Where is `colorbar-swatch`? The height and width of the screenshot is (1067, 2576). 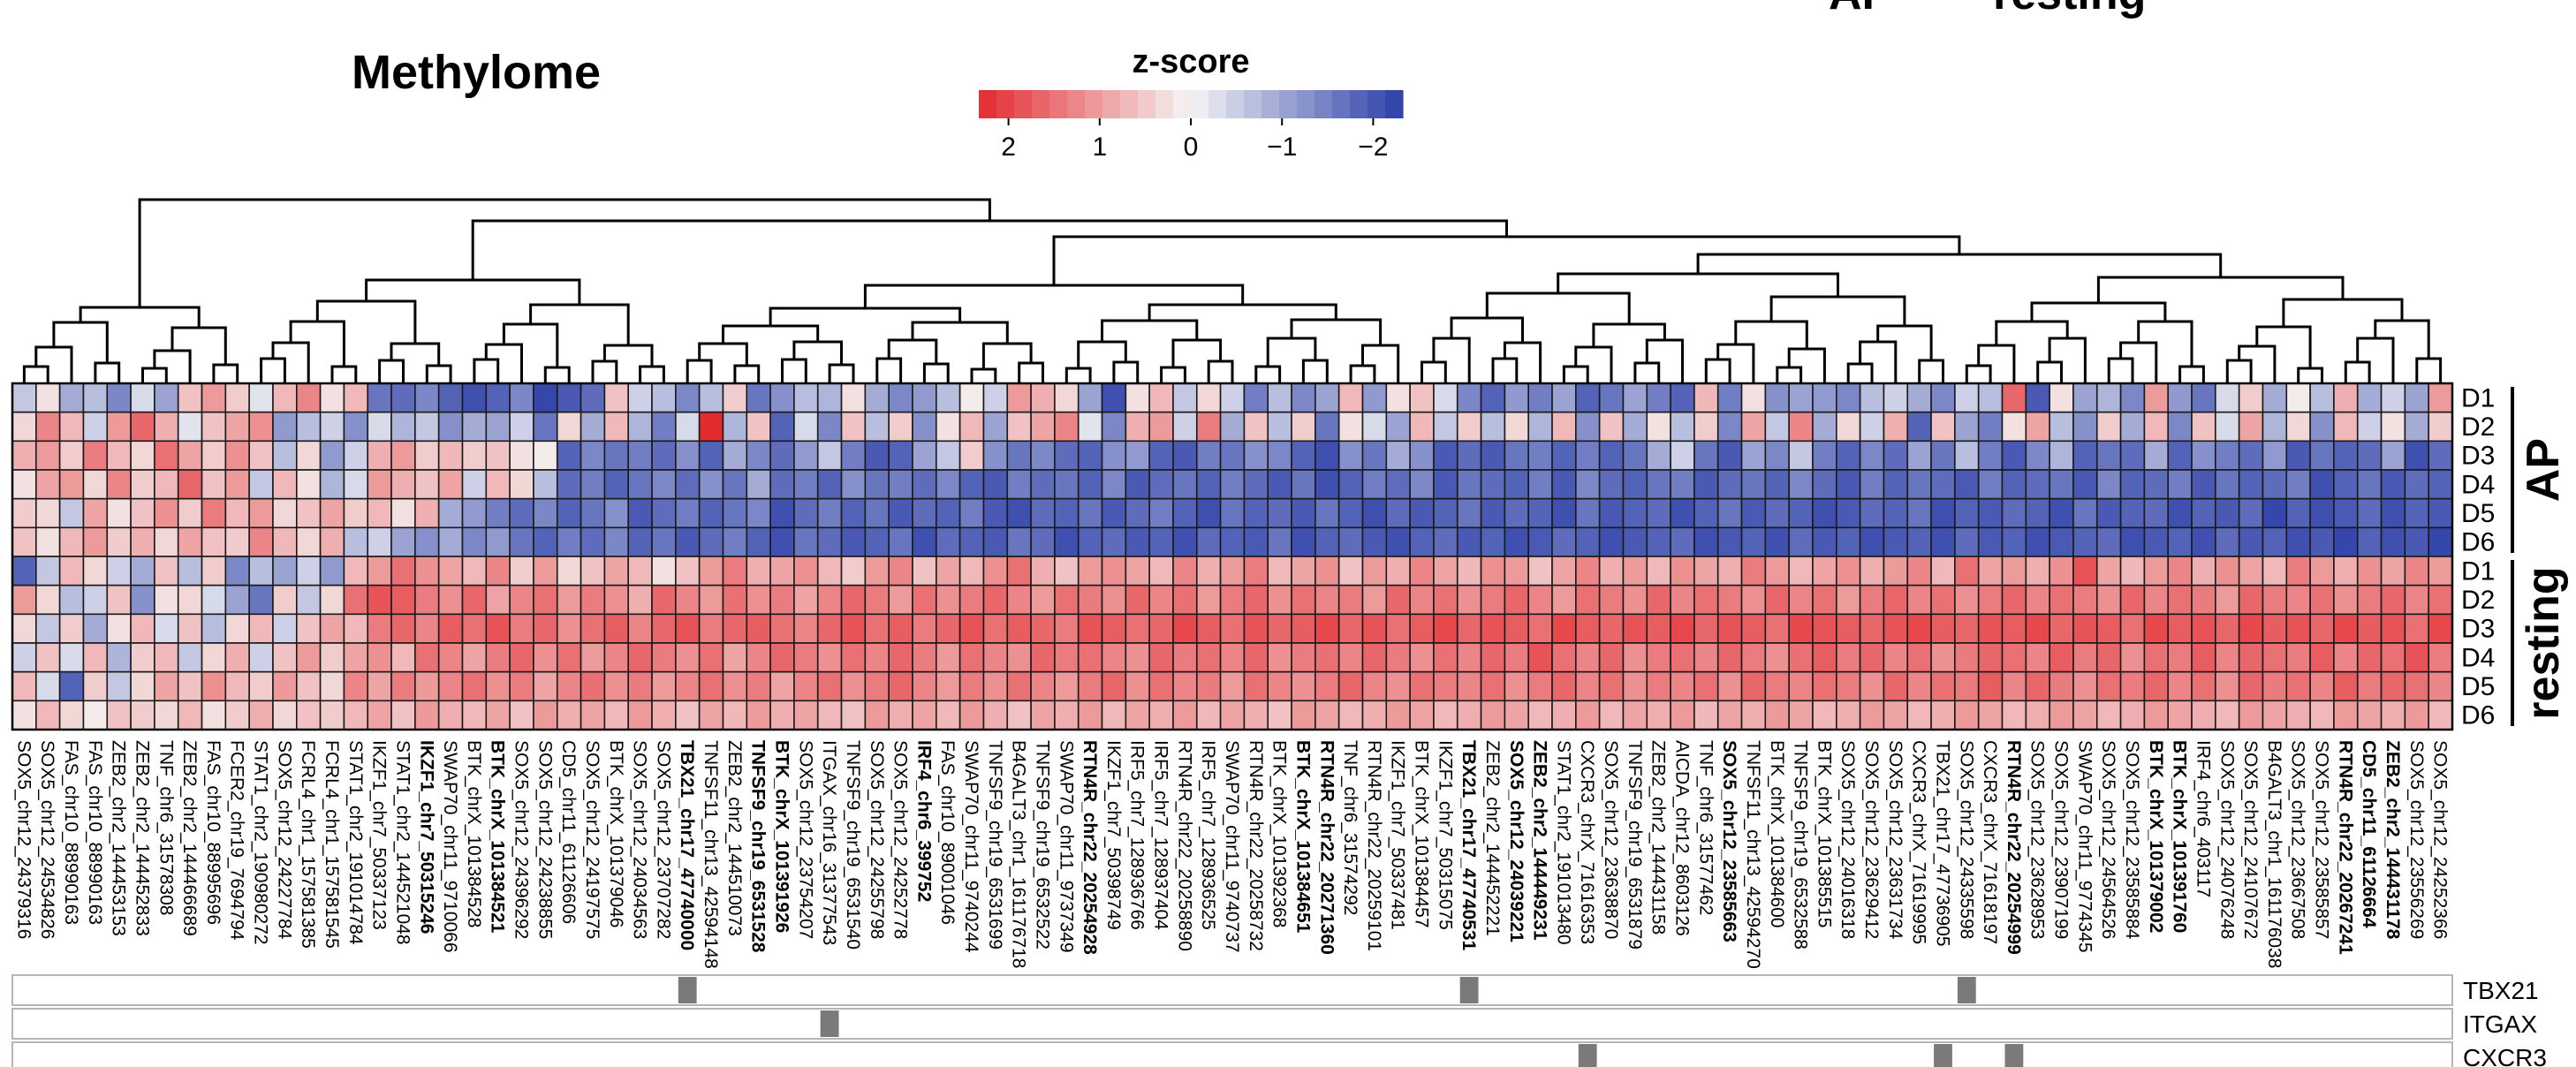 colorbar-swatch is located at coordinates (1041, 104).